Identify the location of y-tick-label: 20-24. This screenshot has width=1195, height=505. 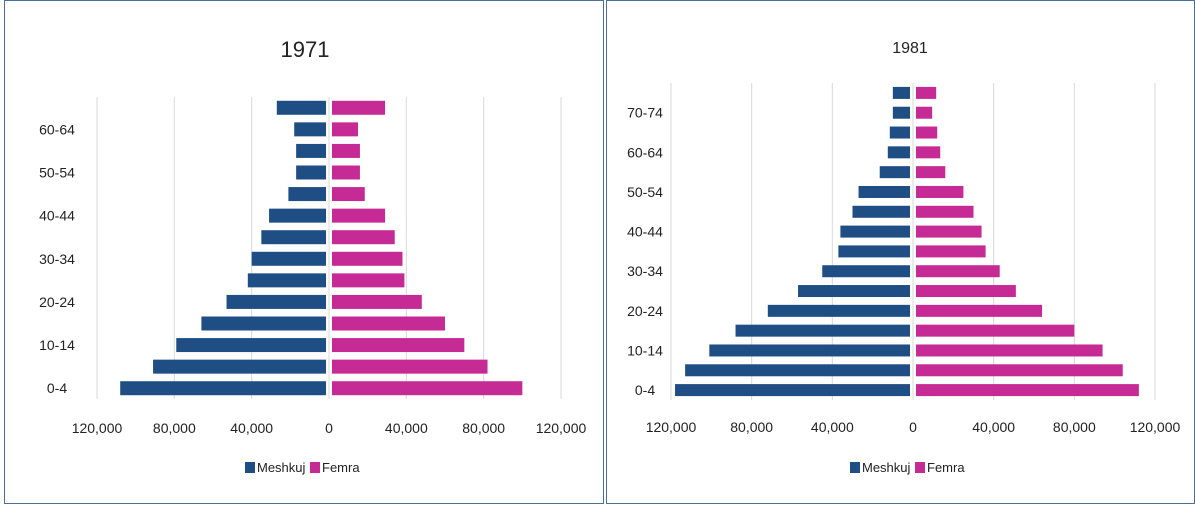
(57, 302).